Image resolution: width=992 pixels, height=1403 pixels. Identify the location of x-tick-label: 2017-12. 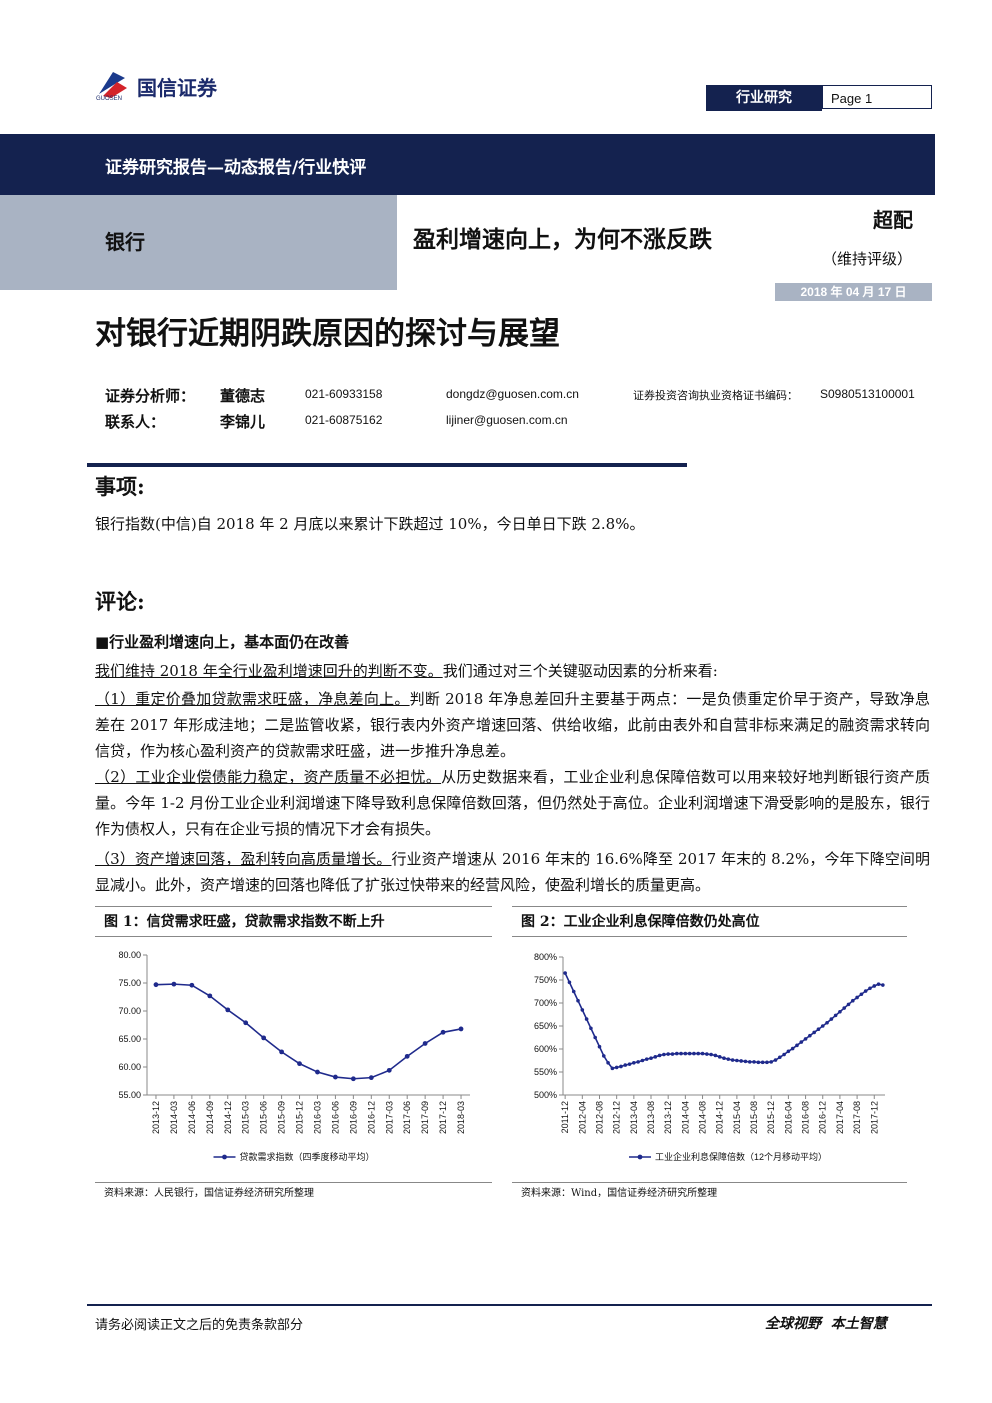
(443, 1117).